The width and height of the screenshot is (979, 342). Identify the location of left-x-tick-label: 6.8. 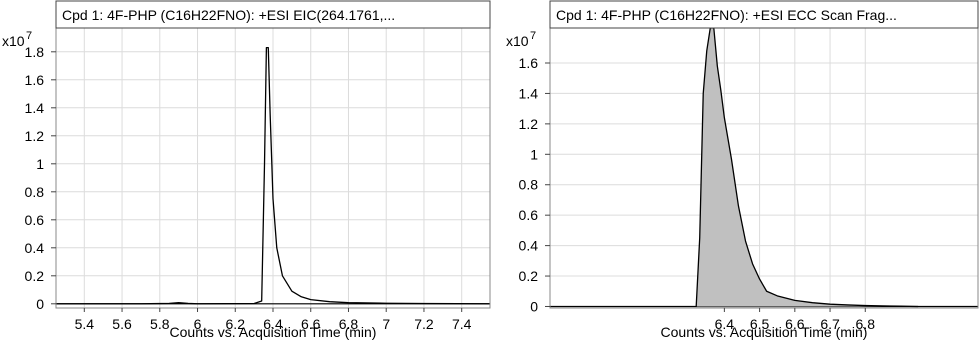
(349, 324).